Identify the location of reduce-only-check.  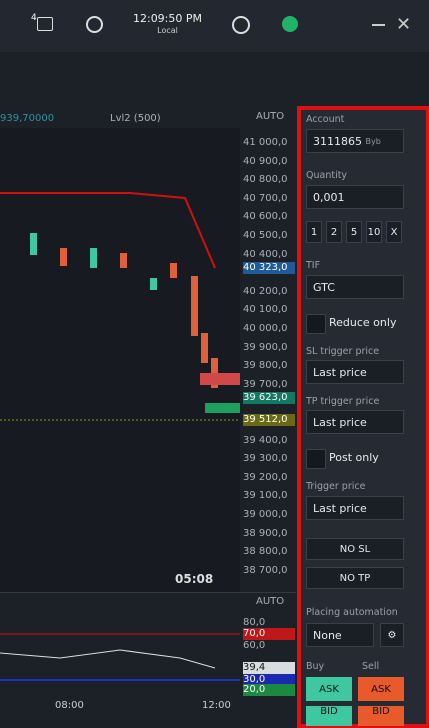
(316, 324).